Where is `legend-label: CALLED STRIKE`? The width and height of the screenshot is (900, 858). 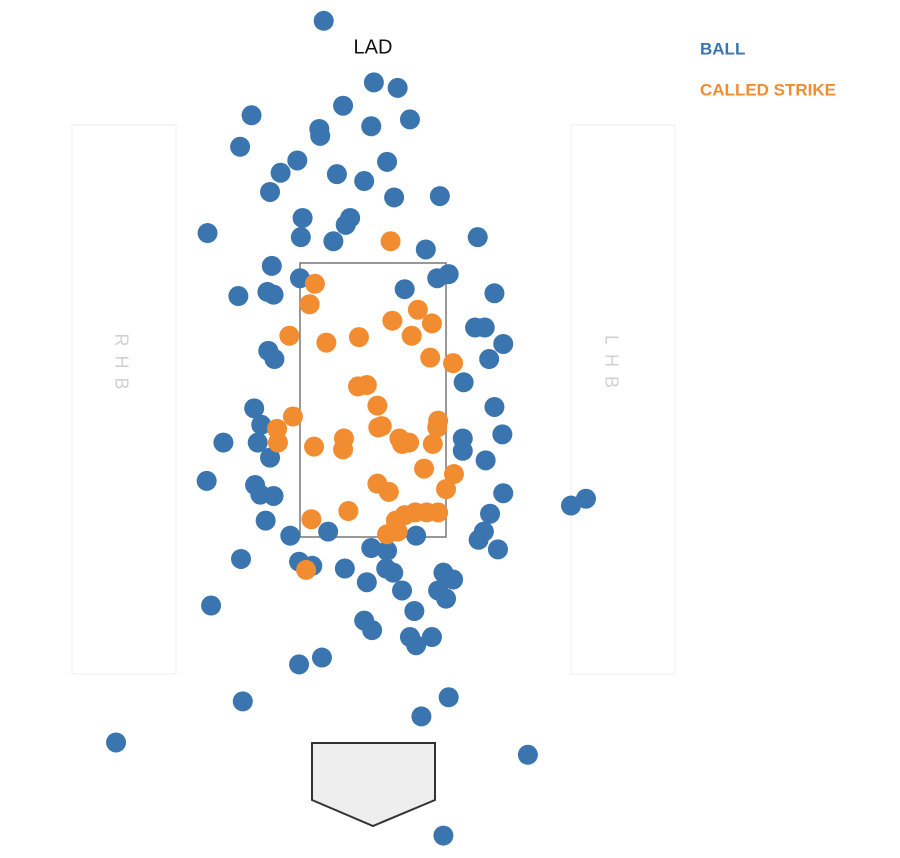 legend-label: CALLED STRIKE is located at coordinates (768, 89).